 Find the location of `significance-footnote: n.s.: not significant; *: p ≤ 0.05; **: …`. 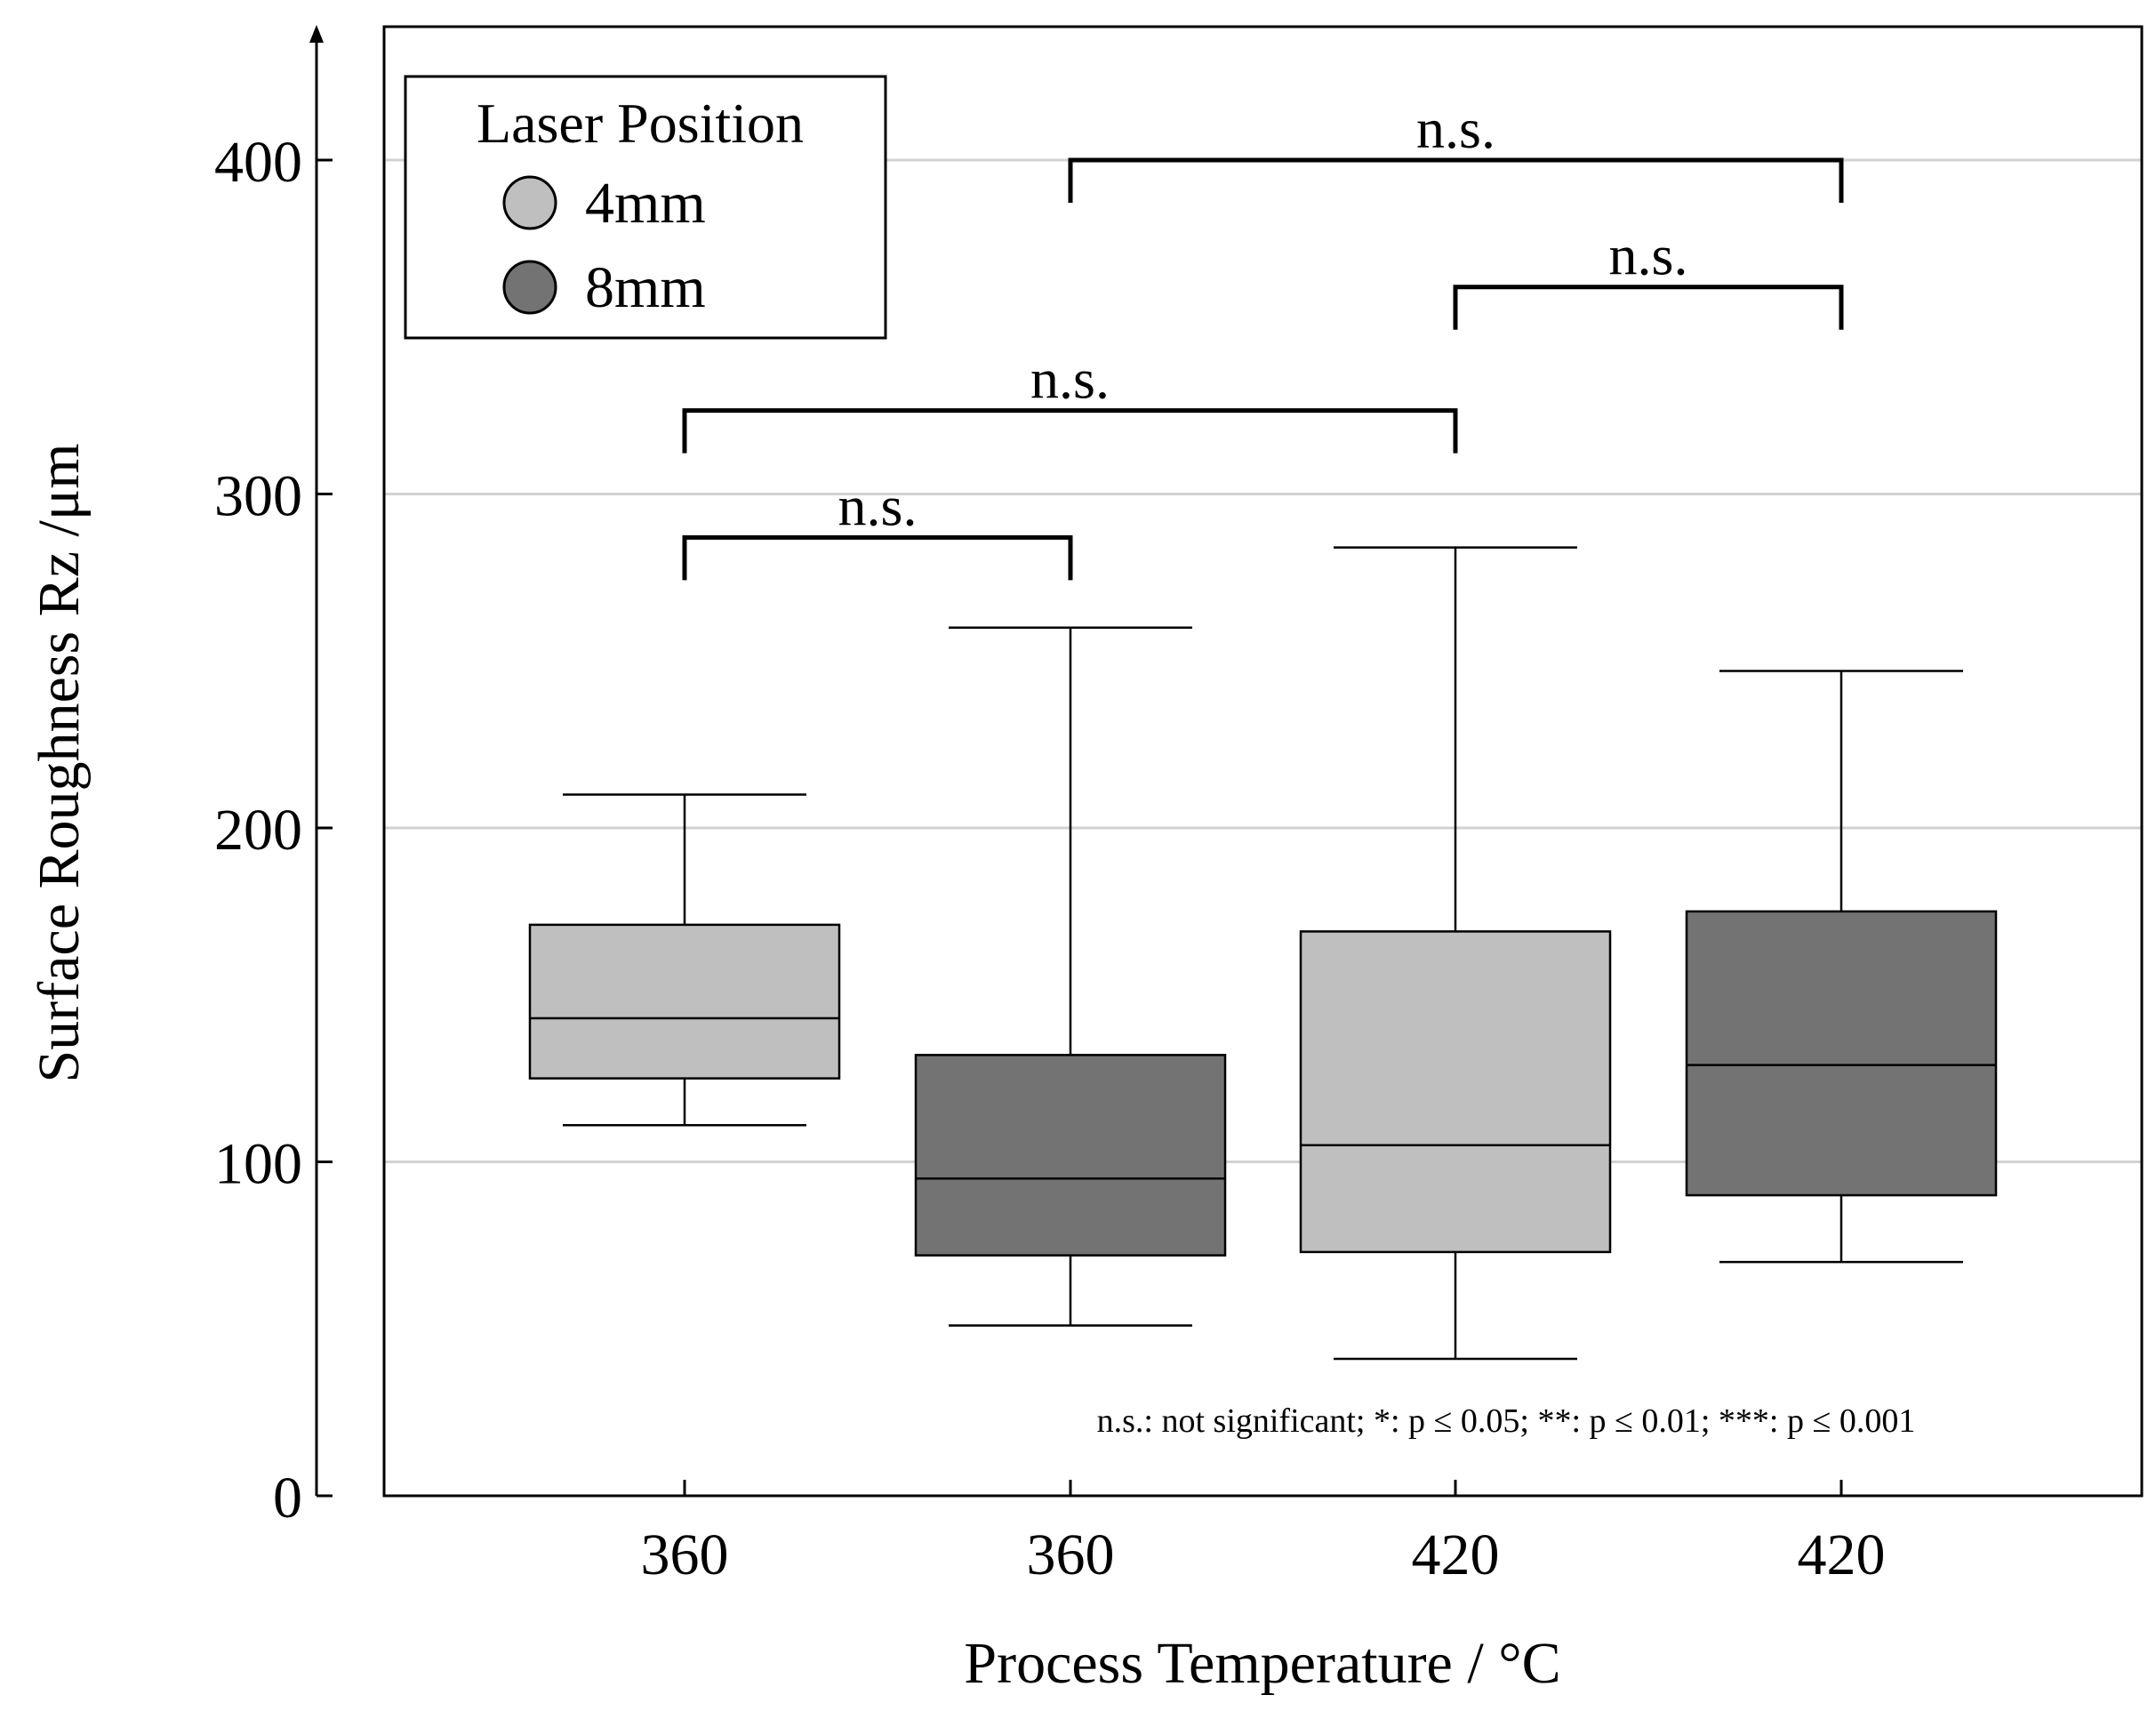

significance-footnote: n.s.: not significant; *: p ≤ 0.05; **: … is located at coordinates (1507, 1421).